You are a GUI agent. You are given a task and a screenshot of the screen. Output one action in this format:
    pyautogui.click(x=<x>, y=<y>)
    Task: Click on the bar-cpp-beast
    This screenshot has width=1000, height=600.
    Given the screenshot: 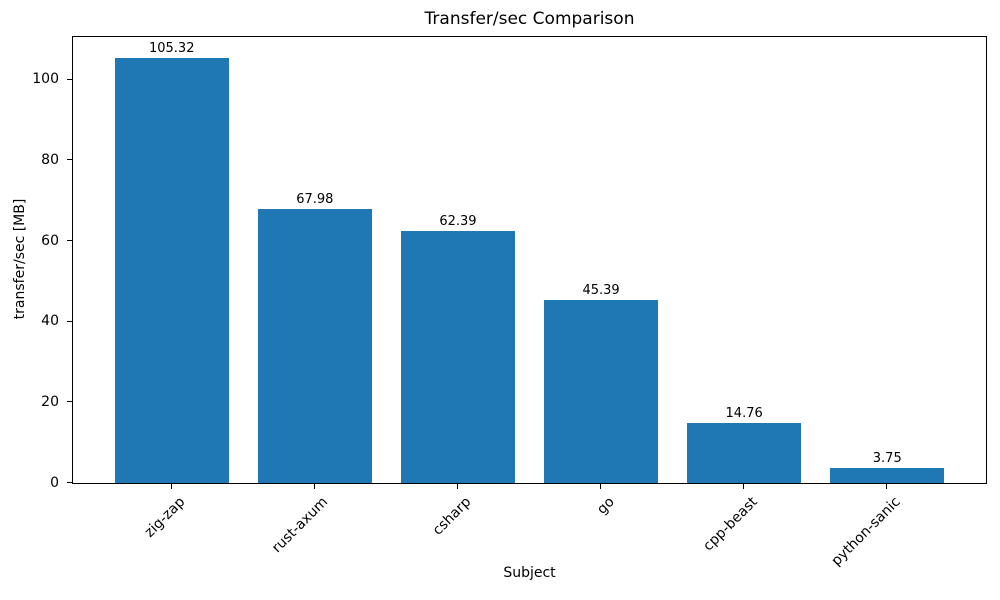 What is the action you would take?
    pyautogui.click(x=744, y=453)
    